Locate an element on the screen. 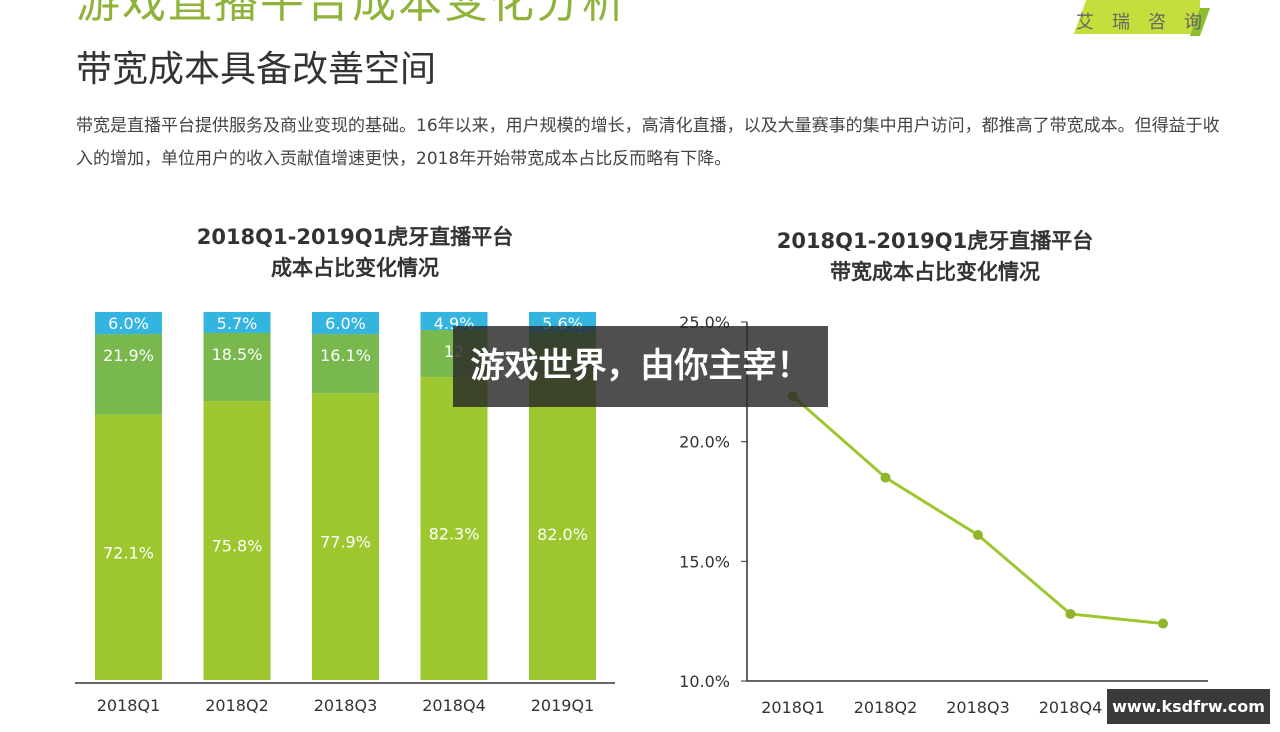 The image size is (1280, 732). bar-data-label: 75.8% is located at coordinates (237, 546).